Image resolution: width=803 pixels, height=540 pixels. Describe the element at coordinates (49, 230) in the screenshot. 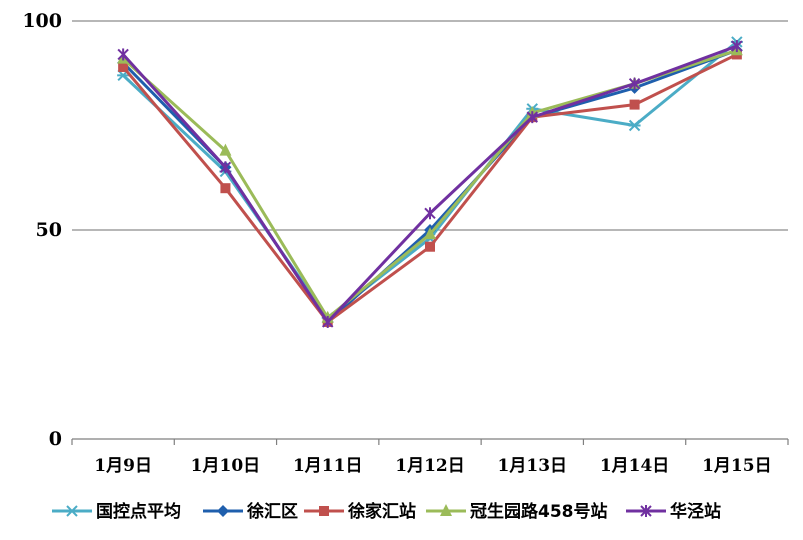

I see `y-tick-label: 50` at that location.